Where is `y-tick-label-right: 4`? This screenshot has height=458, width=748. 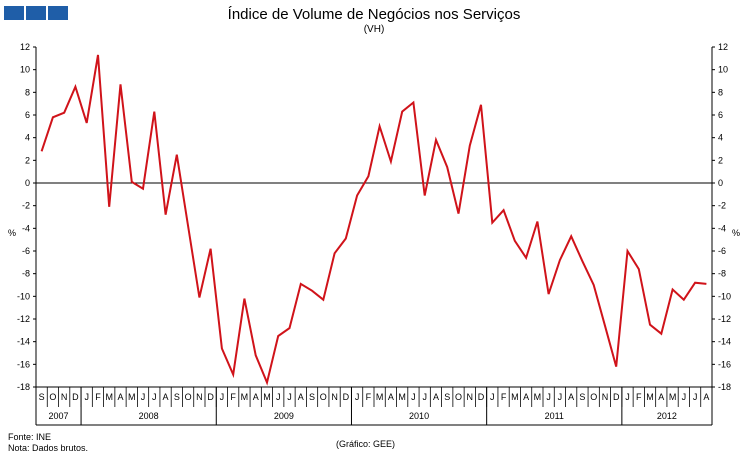 y-tick-label-right: 4 is located at coordinates (720, 138).